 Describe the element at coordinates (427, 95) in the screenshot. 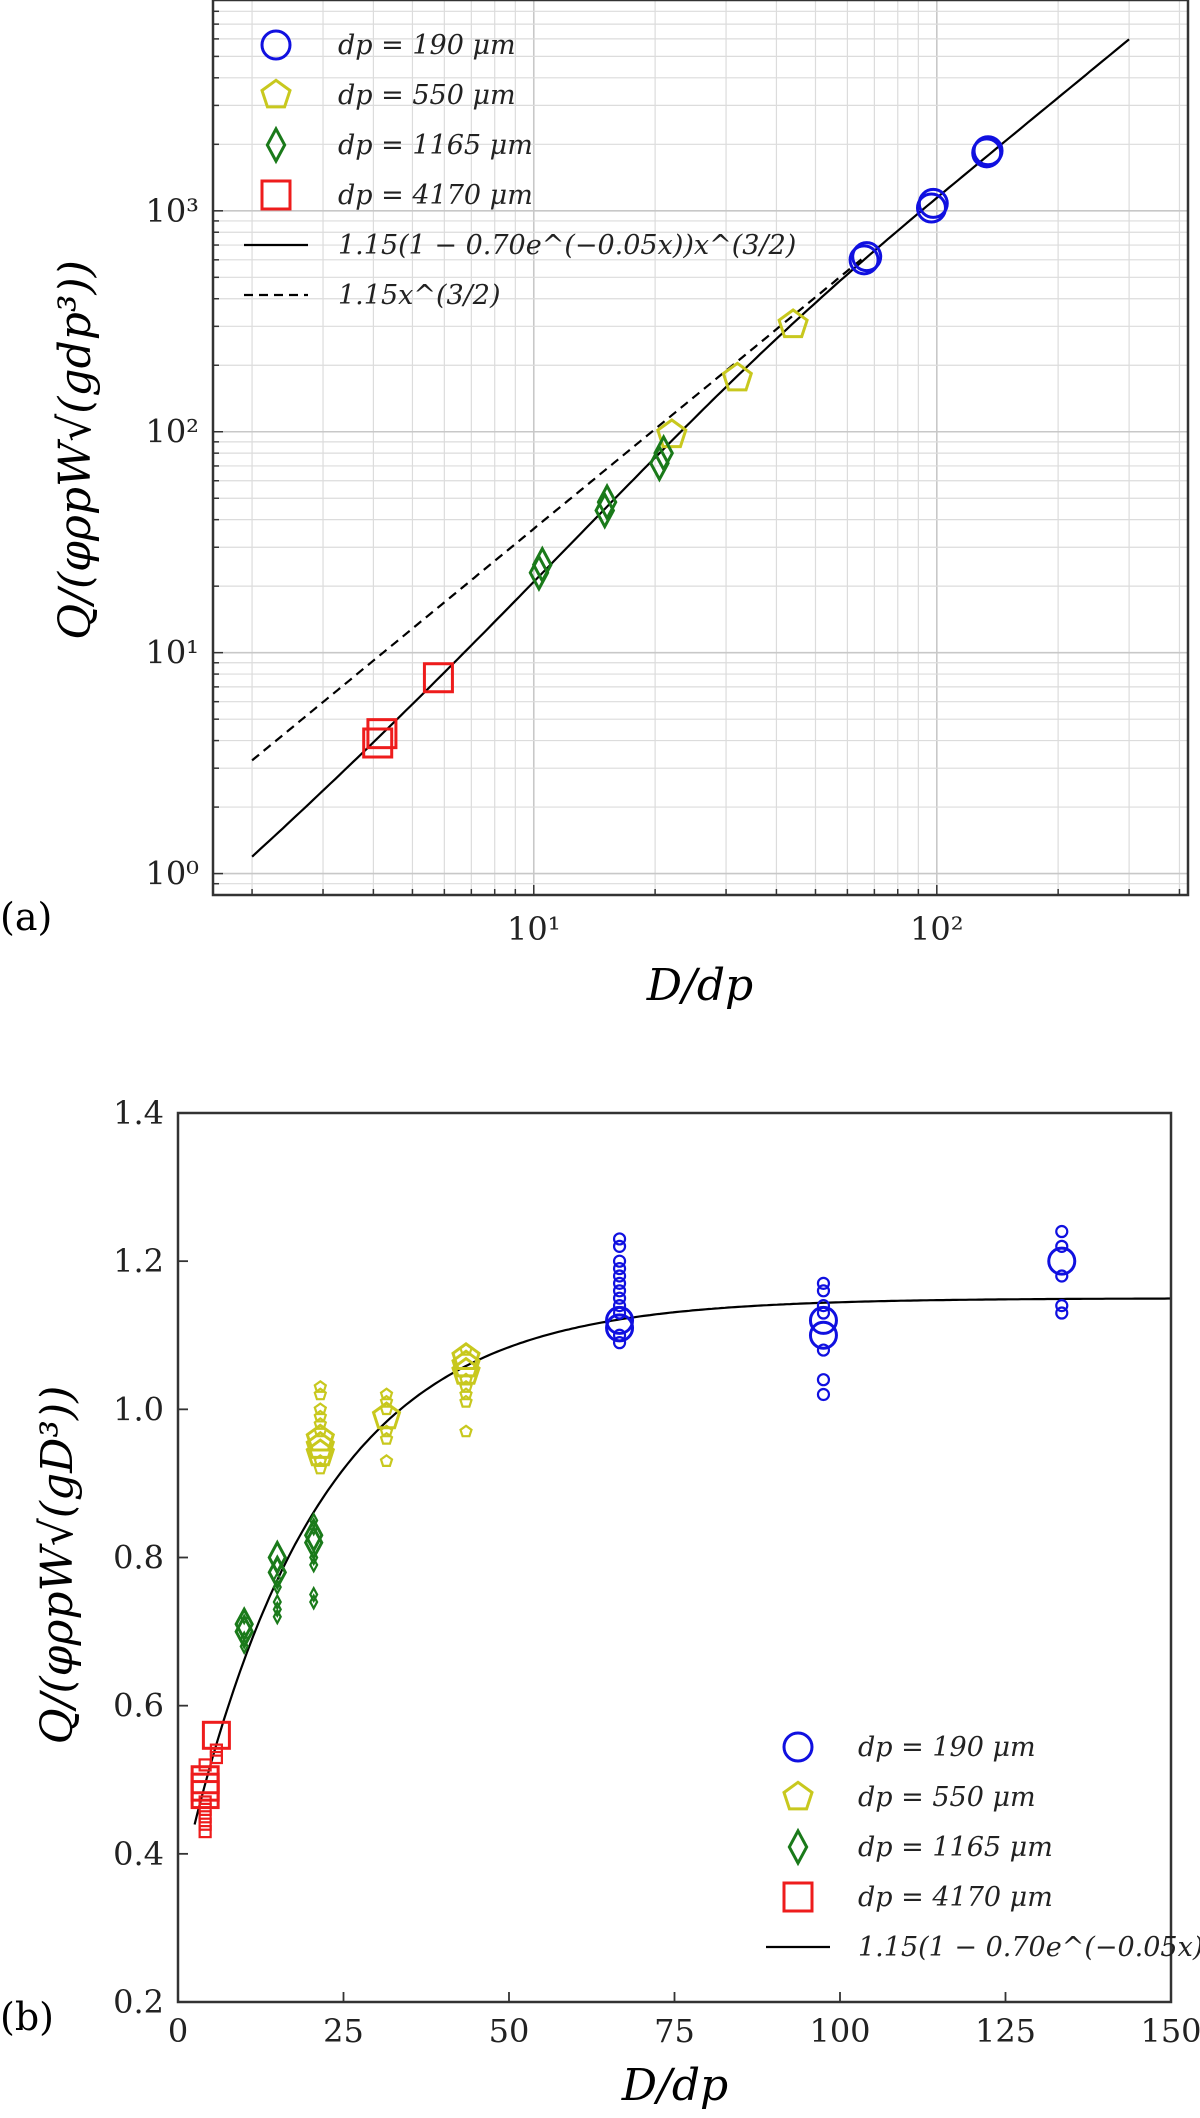

I see `legend-label: dp = 550 μm` at that location.